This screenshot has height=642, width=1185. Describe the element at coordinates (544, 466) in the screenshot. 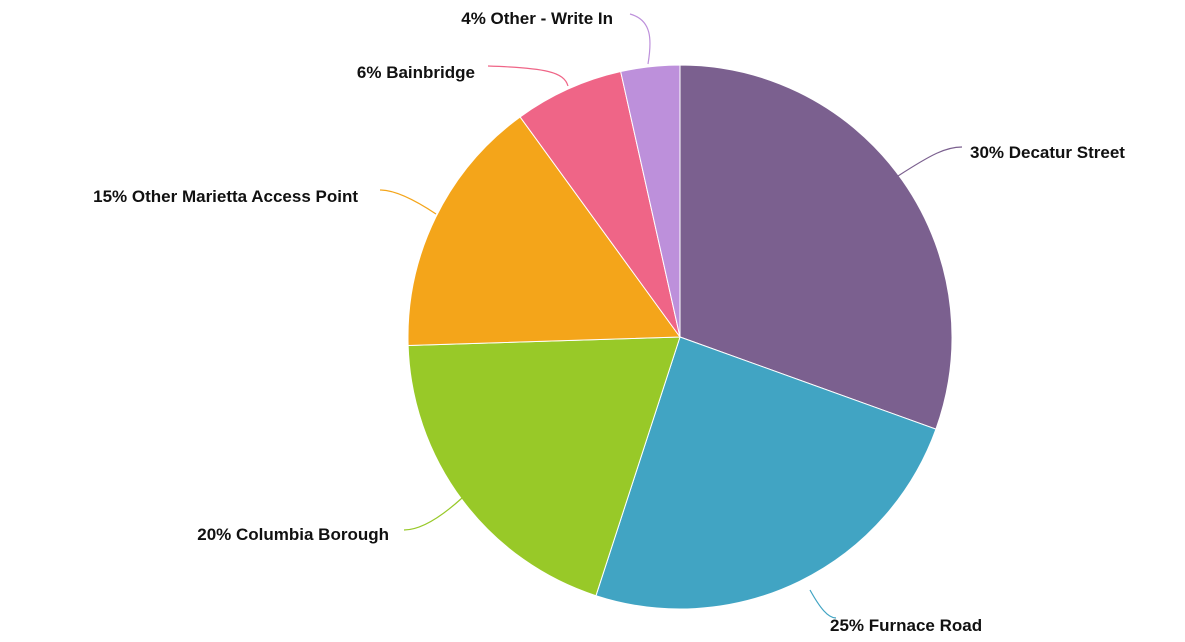

I see `pie-slice-columbia-borough` at that location.